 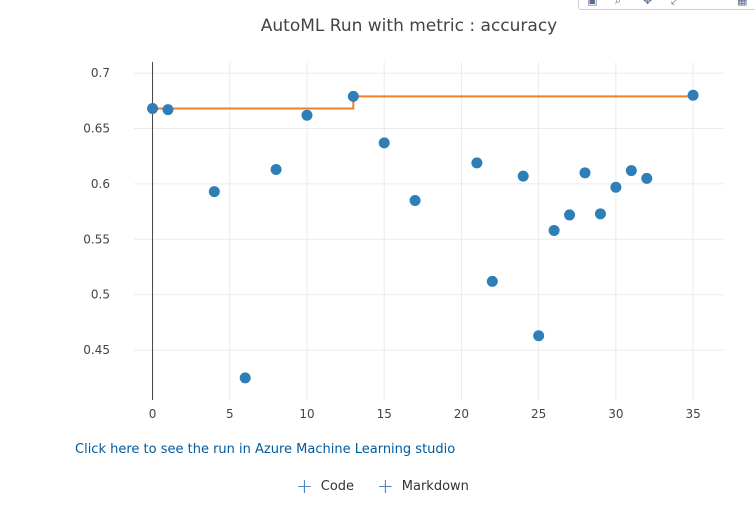 What do you see at coordinates (96, 350) in the screenshot?
I see `y-tick-label: 0.45` at bounding box center [96, 350].